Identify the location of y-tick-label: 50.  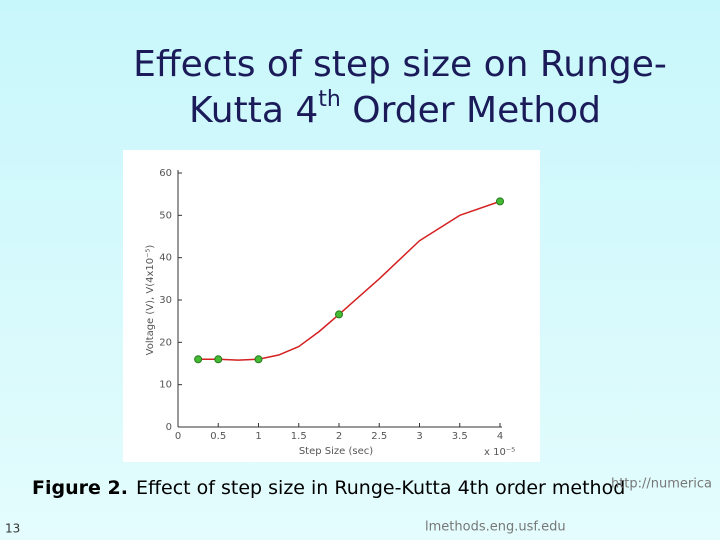
(165, 215).